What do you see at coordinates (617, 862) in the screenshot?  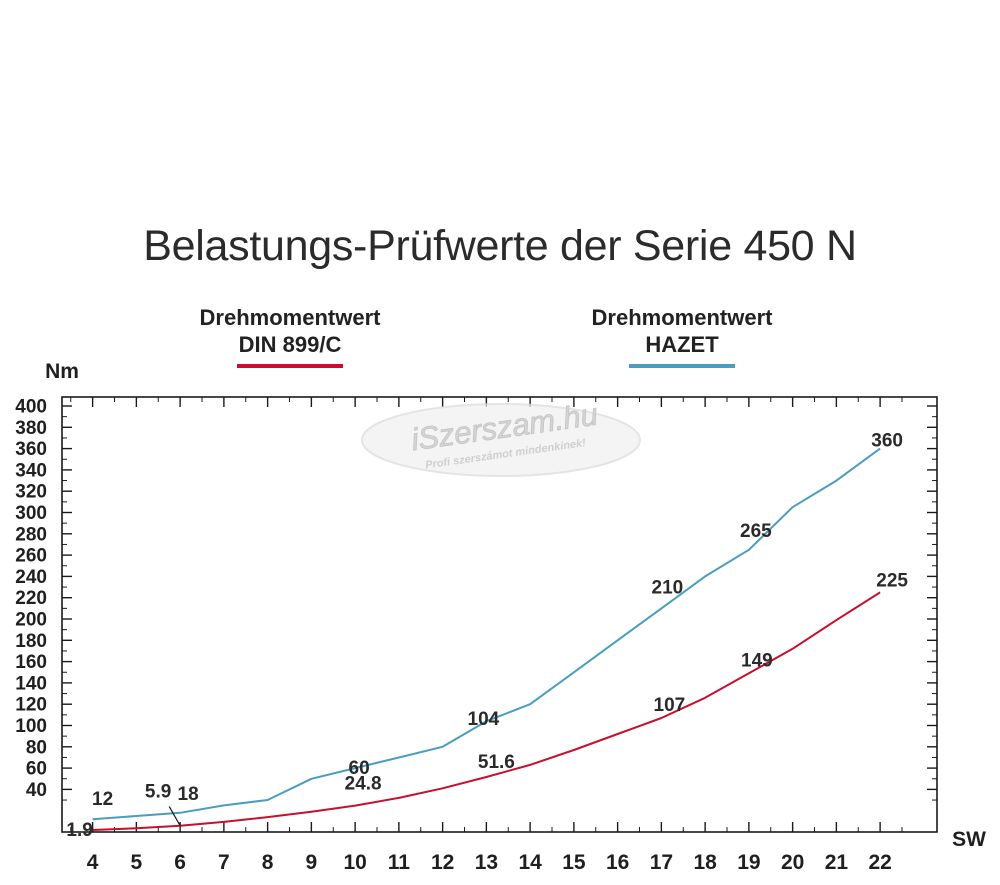 I see `x-tick-label: 16` at bounding box center [617, 862].